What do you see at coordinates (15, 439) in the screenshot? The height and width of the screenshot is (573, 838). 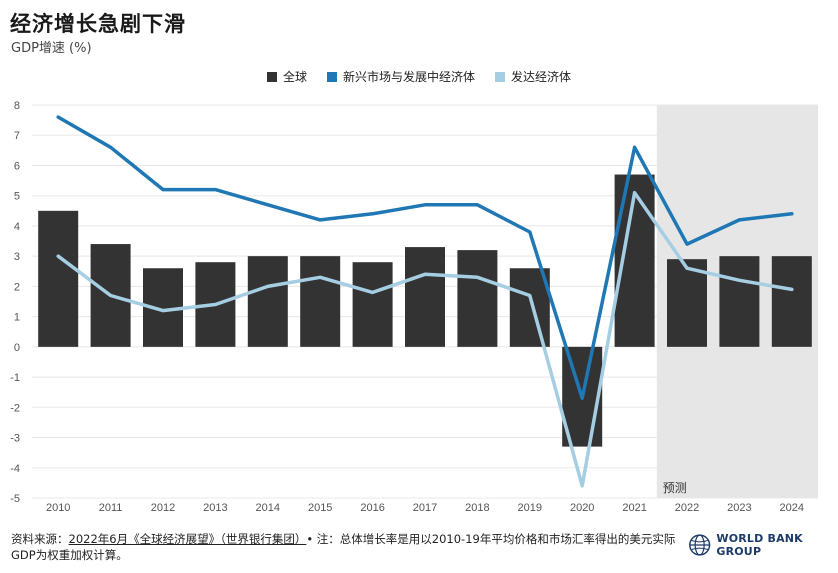 I see `y-tick-label: -3` at bounding box center [15, 439].